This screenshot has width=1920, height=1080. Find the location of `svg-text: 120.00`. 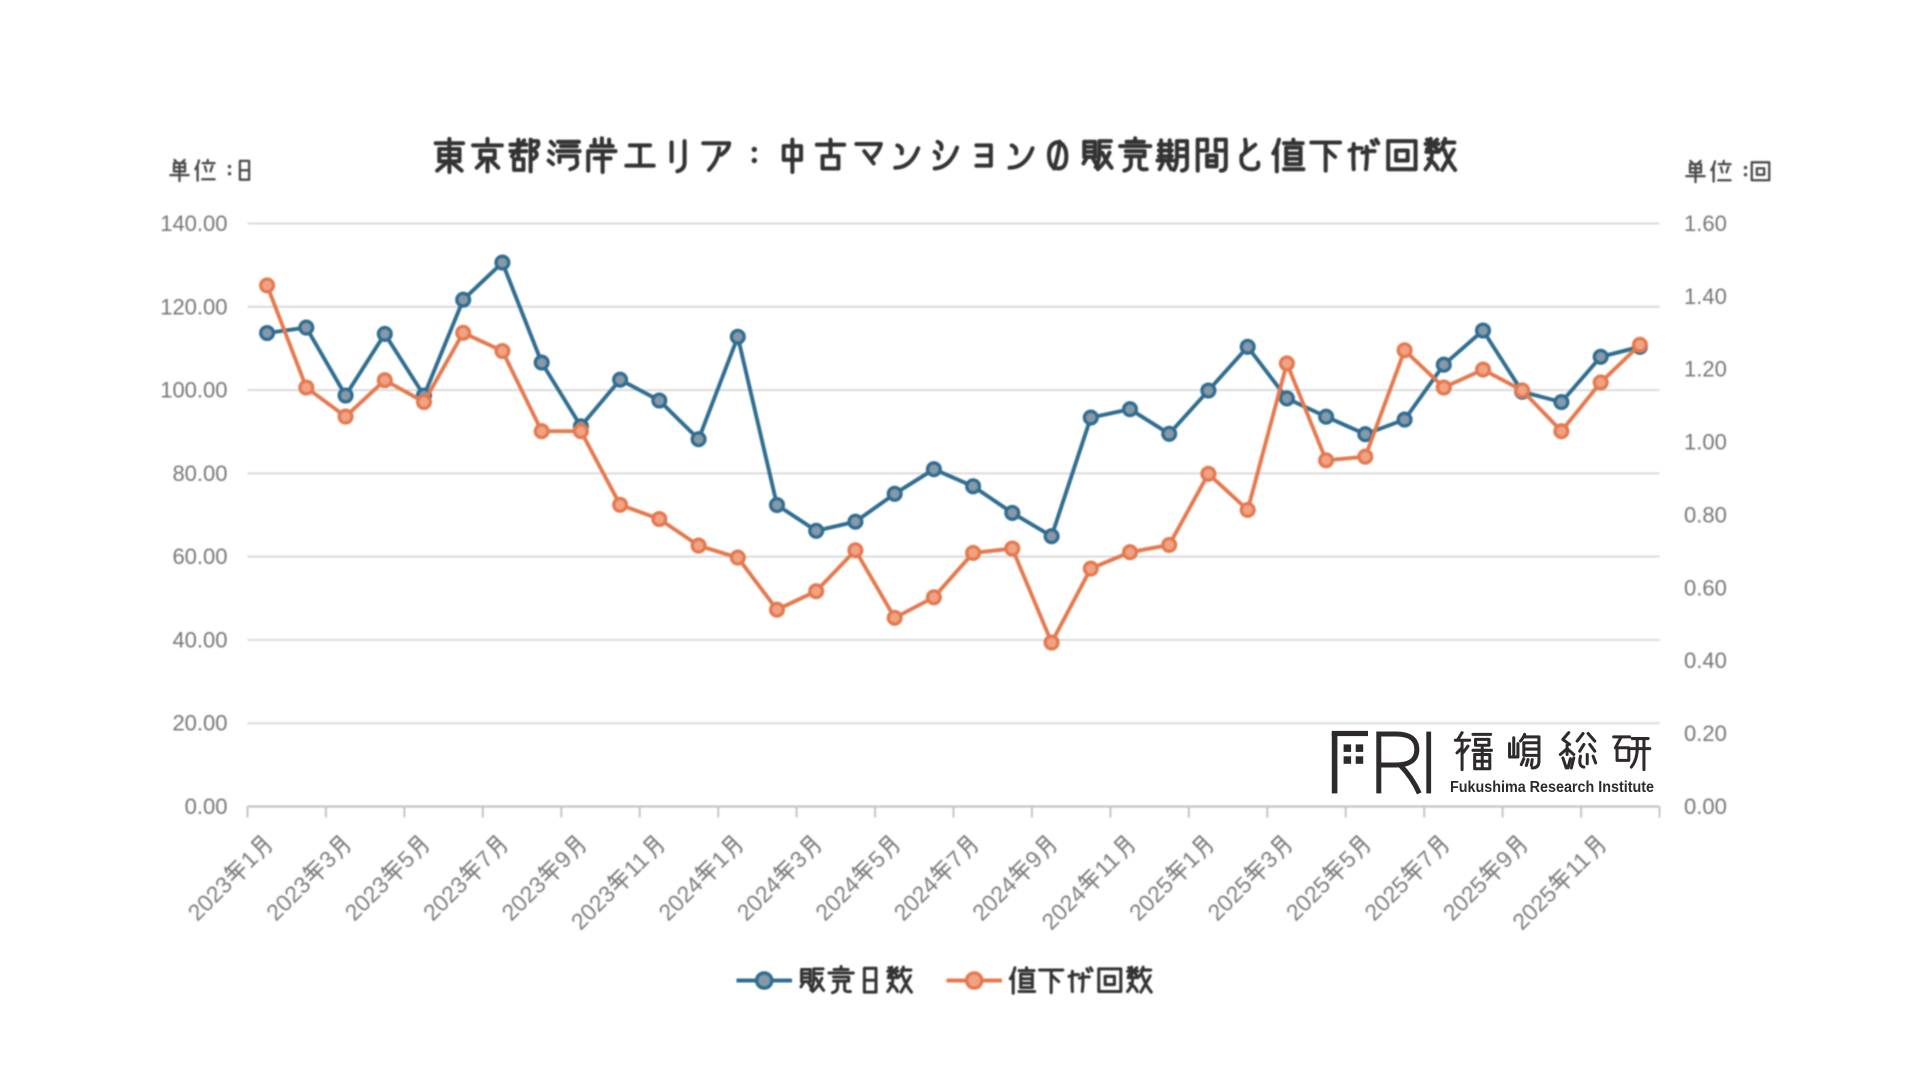

svg-text: 120.00 is located at coordinates (193, 306).